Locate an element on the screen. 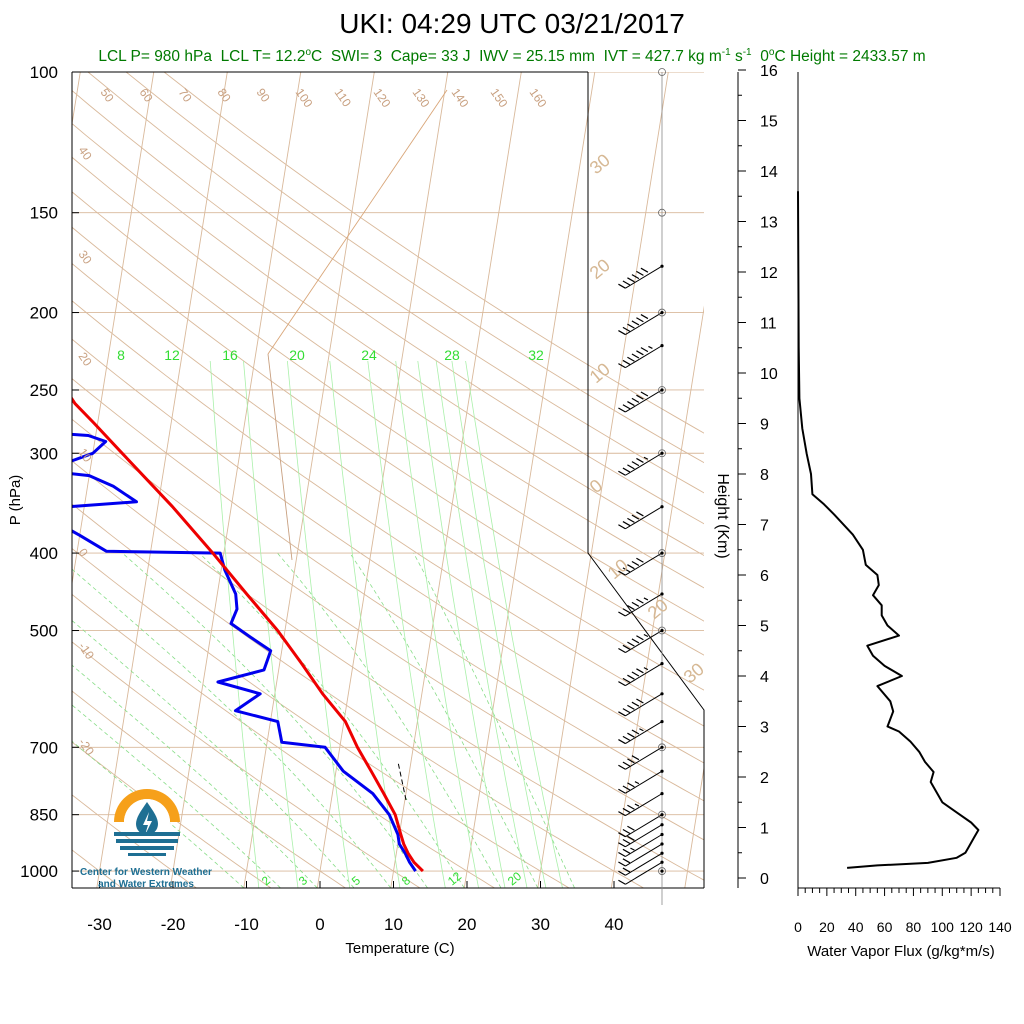 This screenshot has height=1024, width=1024. ivt-exponent-m: -1 is located at coordinates (726, 52).